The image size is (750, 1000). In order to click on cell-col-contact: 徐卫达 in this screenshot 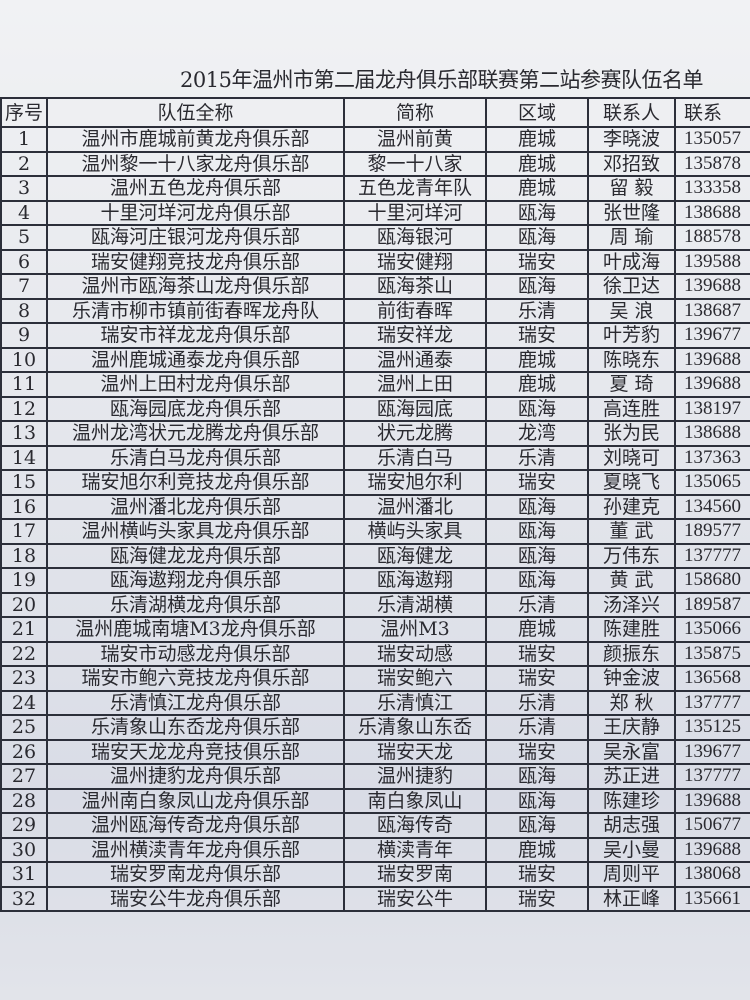, I will do `click(631, 286)`.